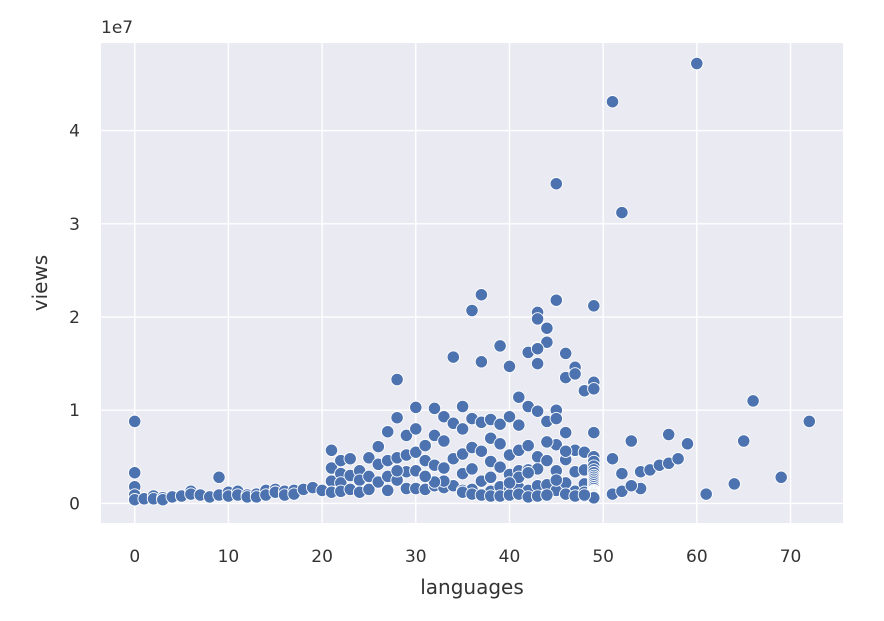 The height and width of the screenshot is (621, 884). Describe the element at coordinates (472, 587) in the screenshot. I see `x-axis-label: languages` at that location.